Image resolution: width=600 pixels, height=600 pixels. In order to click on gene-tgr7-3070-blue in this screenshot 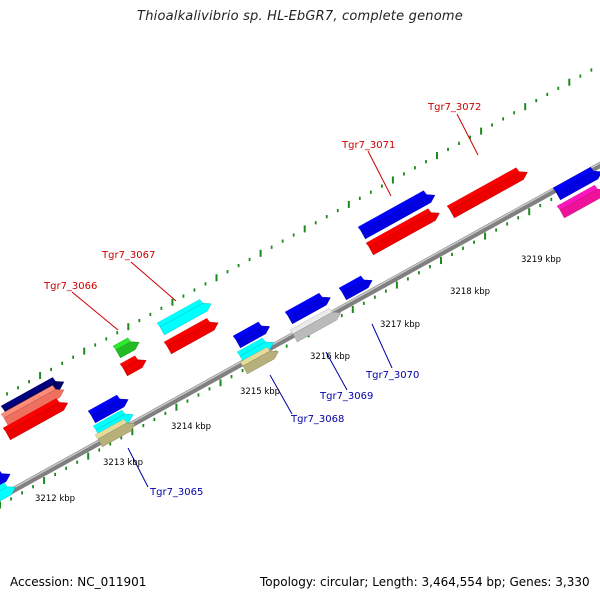, I will do `click(355, 288)`.